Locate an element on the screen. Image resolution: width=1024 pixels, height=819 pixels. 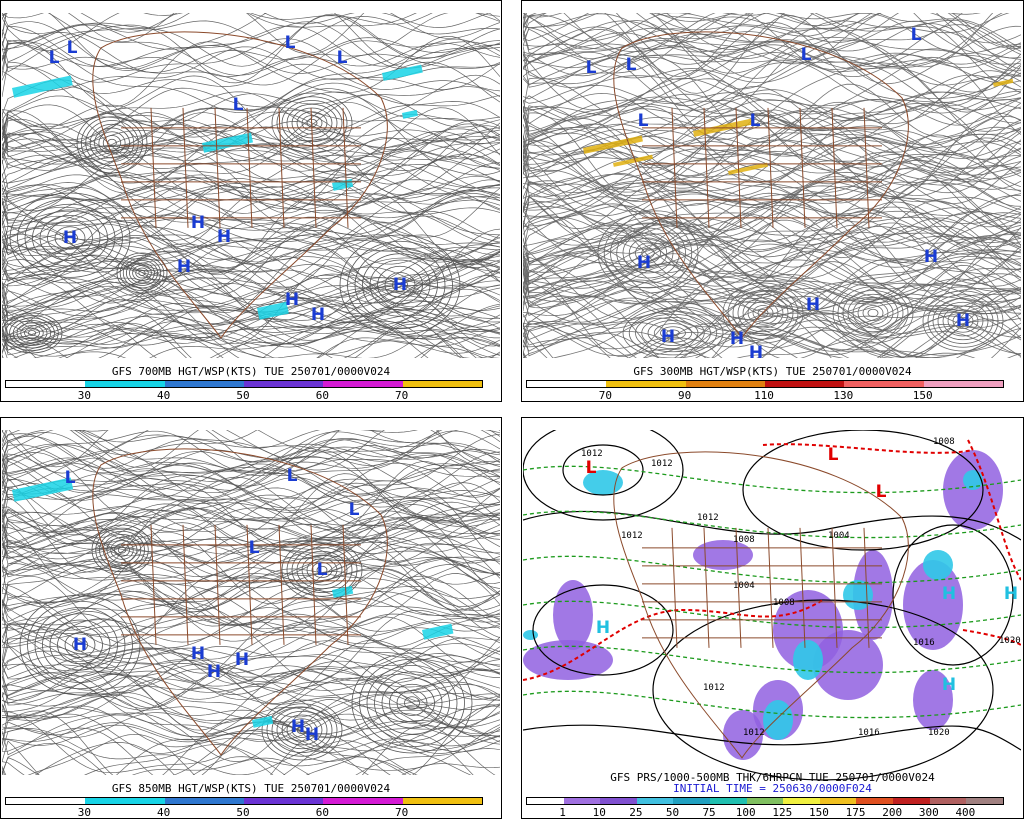
colorbar-tick-label: 400 is located at coordinates (965, 812).